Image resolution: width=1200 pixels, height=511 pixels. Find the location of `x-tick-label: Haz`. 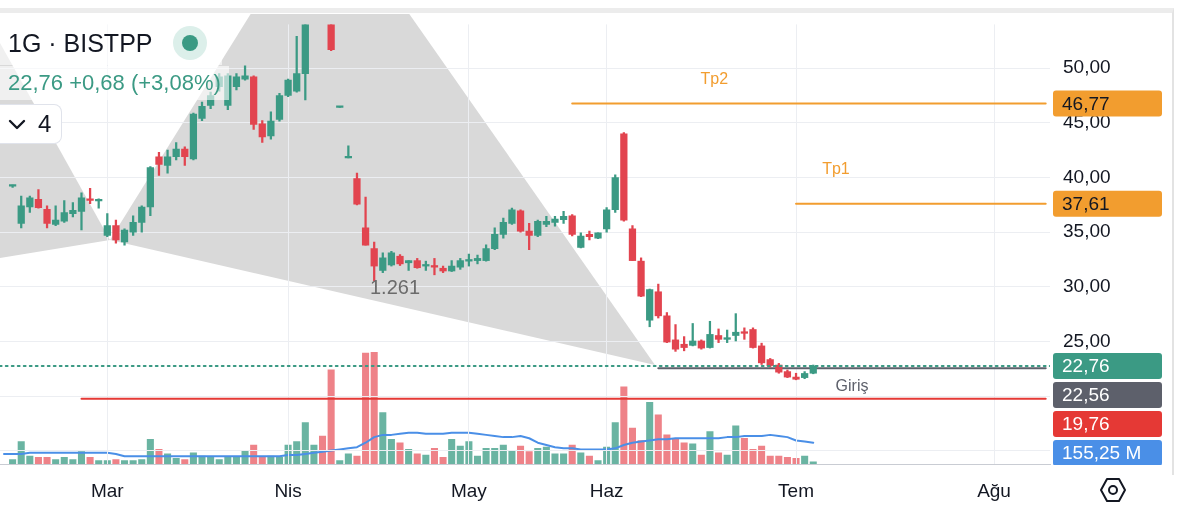

x-tick-label: Haz is located at coordinates (607, 490).